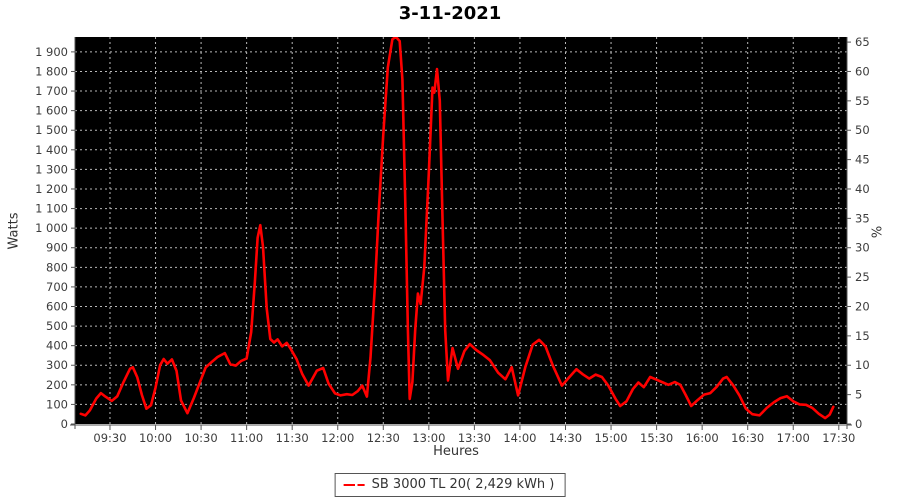  I want to click on watts-tick-label: 400, so click(57, 346).